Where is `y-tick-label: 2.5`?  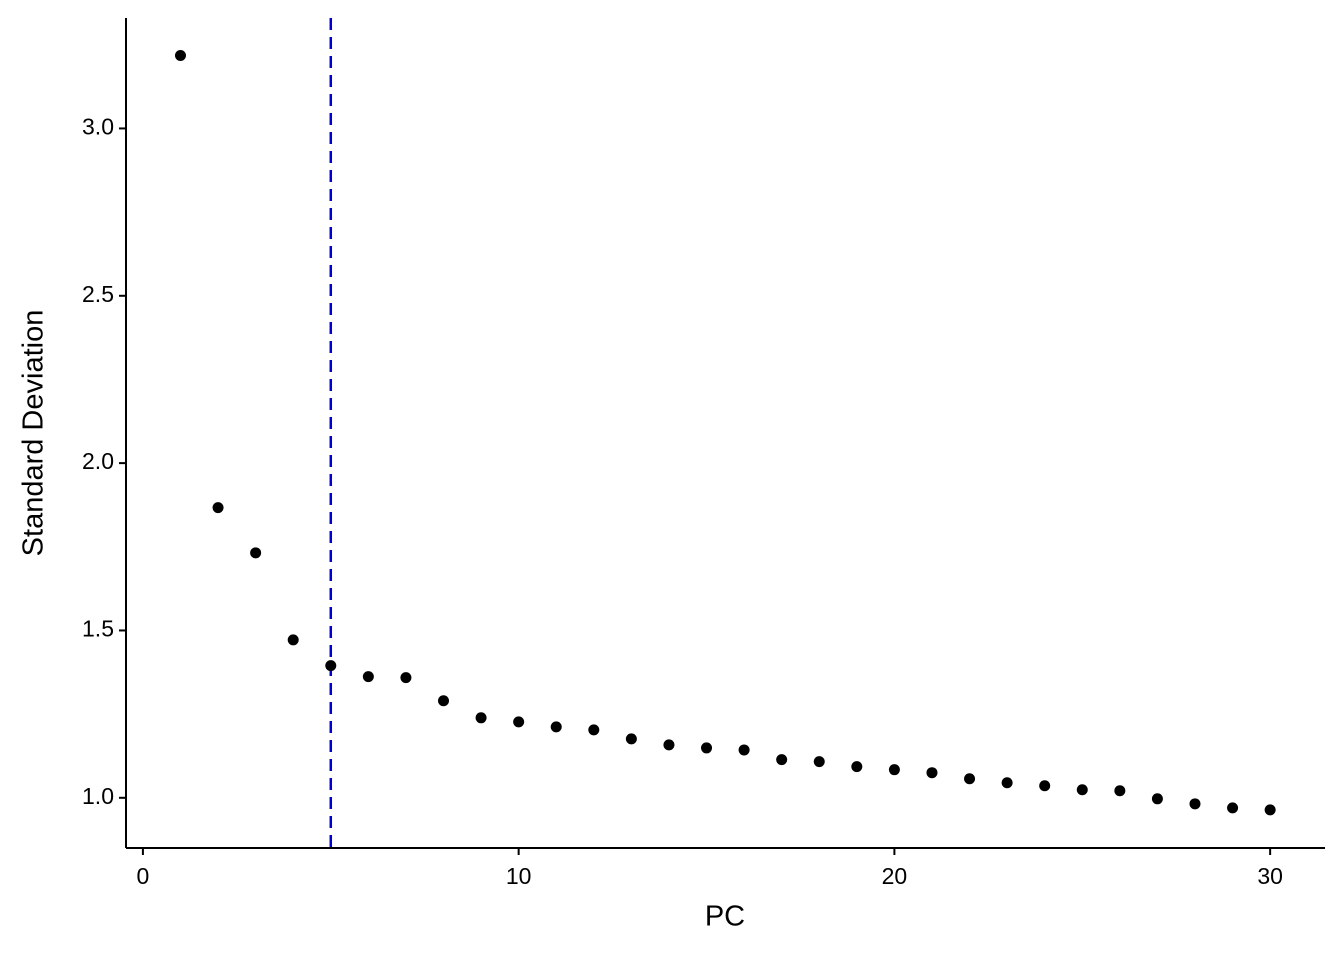
y-tick-label: 2.5 is located at coordinates (98, 294).